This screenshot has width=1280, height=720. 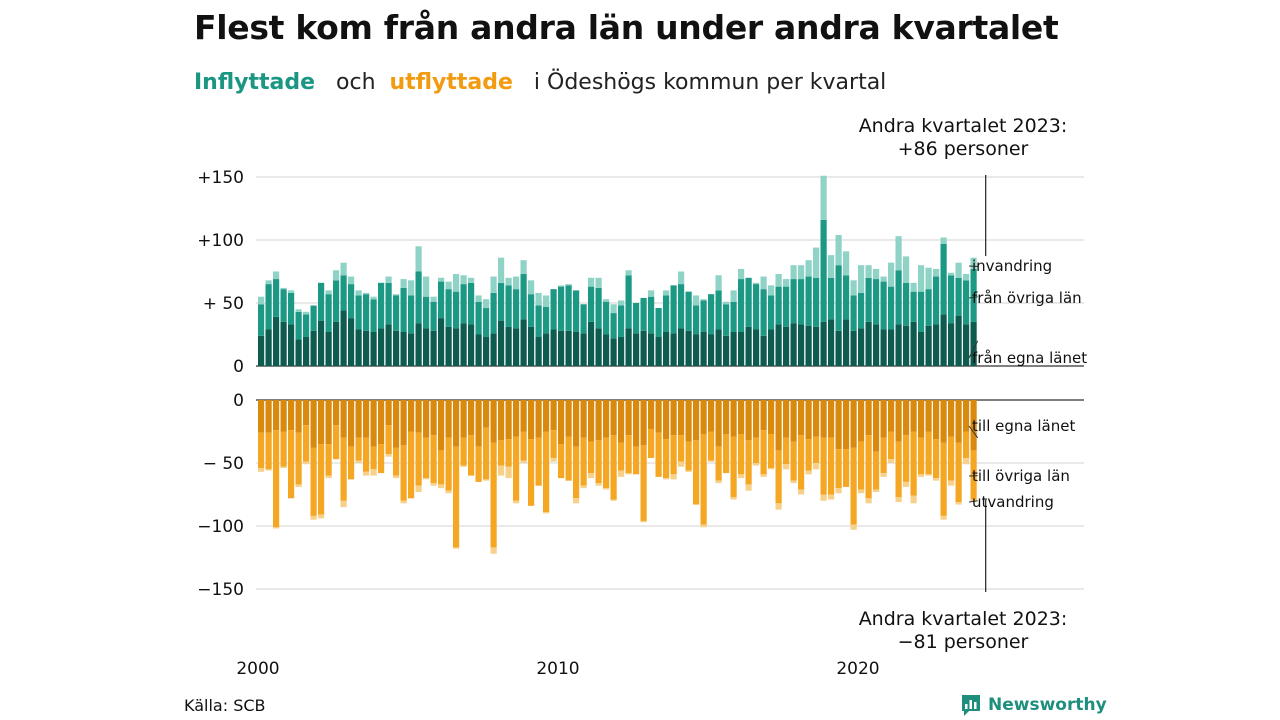 I want to click on newsworthy-logo: Newsworthy, so click(x=1033, y=705).